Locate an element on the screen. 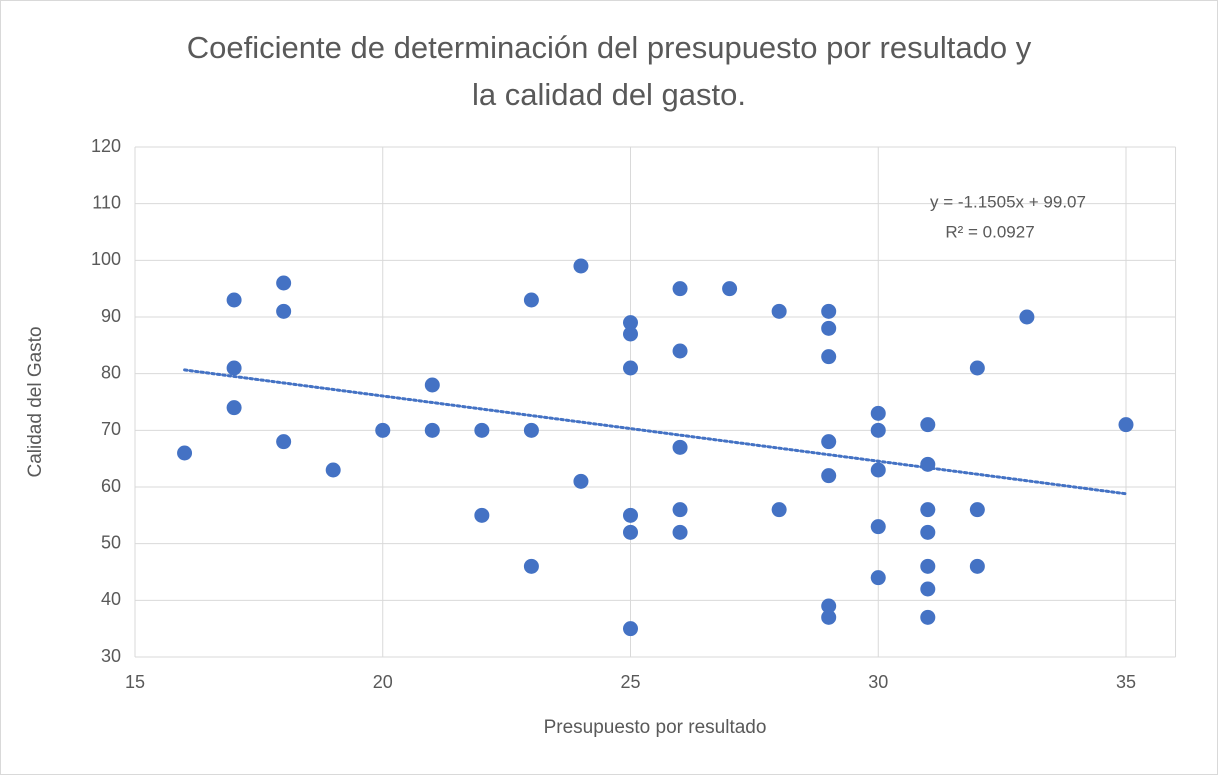 The image size is (1218, 775). x-tick-label: 20 is located at coordinates (383, 682).